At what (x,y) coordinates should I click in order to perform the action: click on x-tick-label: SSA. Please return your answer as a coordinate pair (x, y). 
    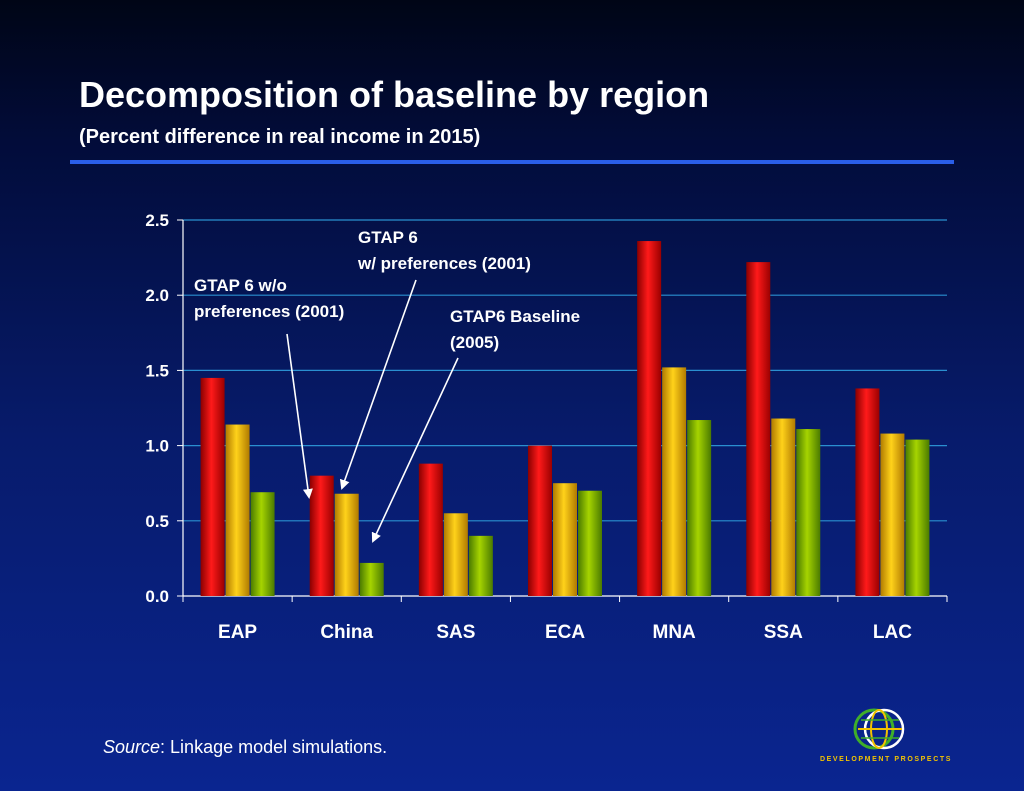
    Looking at the image, I should click on (783, 632).